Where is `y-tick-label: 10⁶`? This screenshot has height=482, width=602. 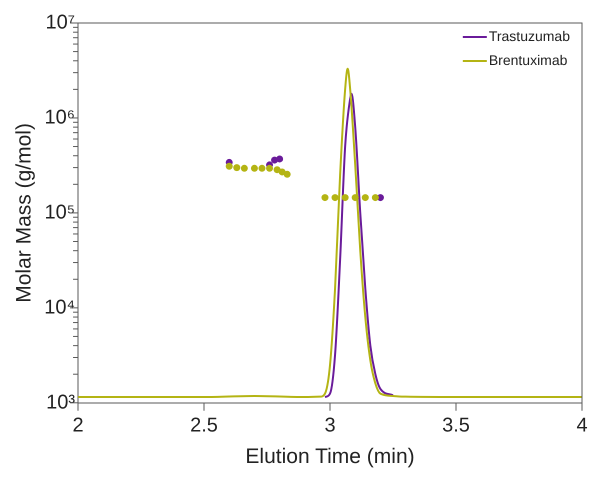
y-tick-label: 10⁶ is located at coordinates (60, 117).